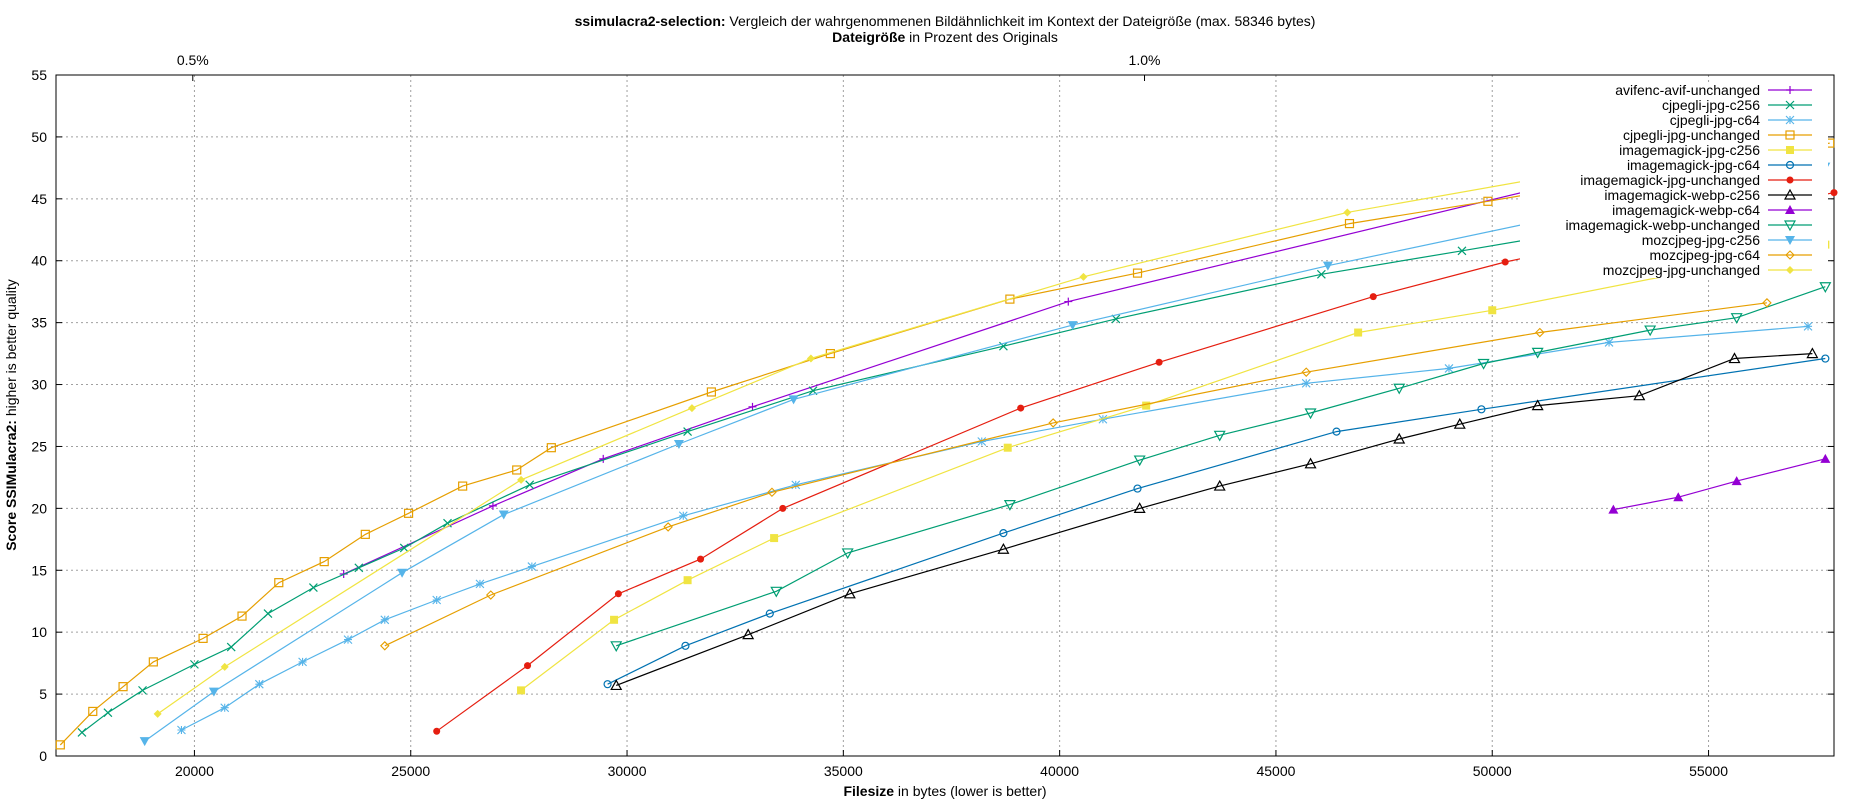 The image size is (1850, 800). Describe the element at coordinates (39, 508) in the screenshot. I see `y-tick-label: 20` at that location.